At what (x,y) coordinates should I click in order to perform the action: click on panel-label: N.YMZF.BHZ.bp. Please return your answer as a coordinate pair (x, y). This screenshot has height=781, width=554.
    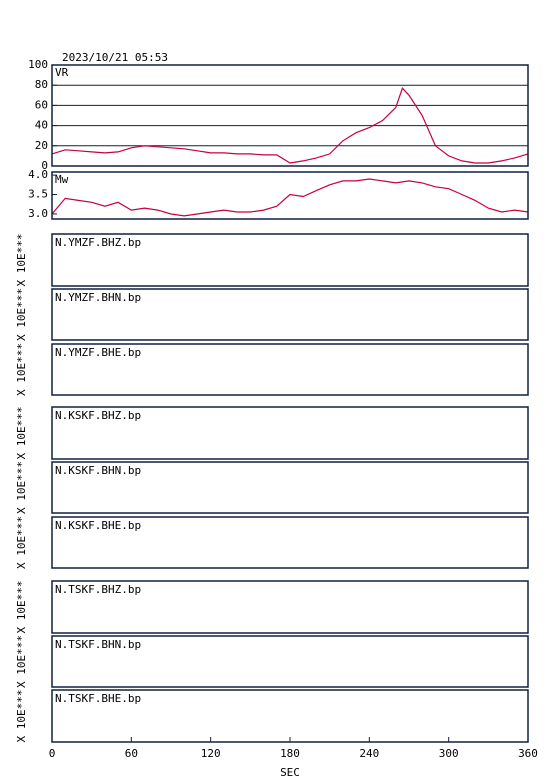
    Looking at the image, I should click on (98, 242).